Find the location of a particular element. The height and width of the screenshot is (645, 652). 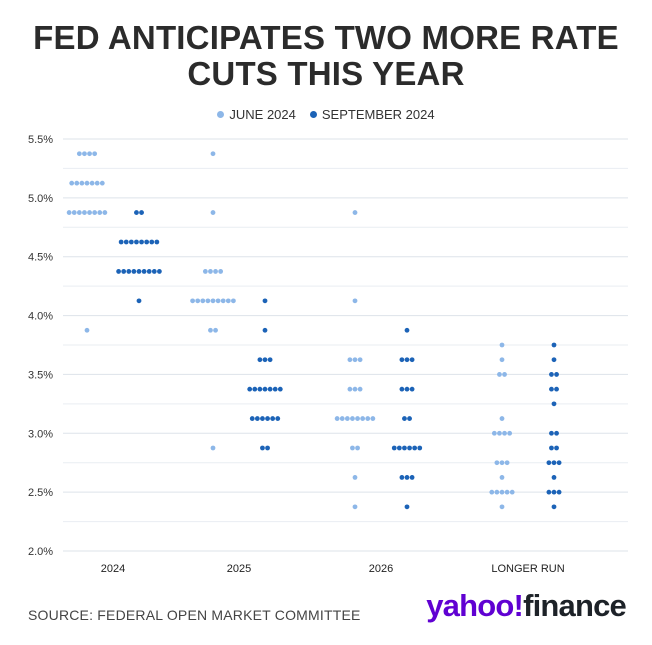

y-tick-label: 3.0% is located at coordinates (40, 434).